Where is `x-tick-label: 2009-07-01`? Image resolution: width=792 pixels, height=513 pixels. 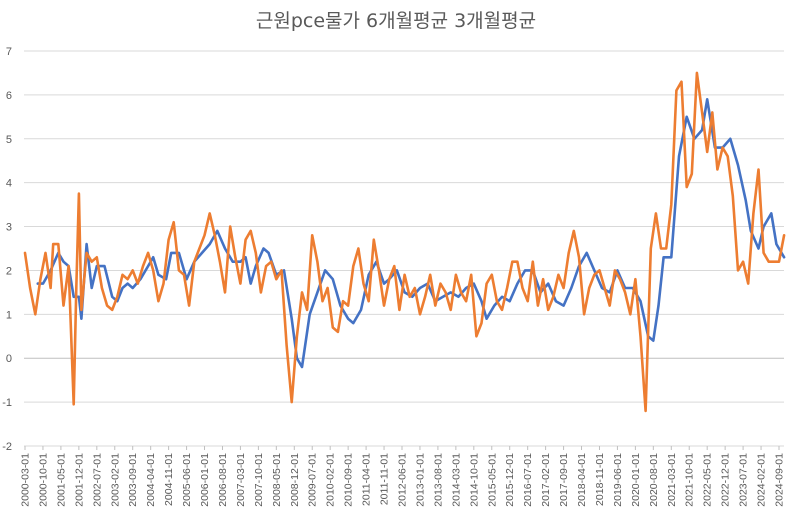 x-tick-label: 2009-07-01 is located at coordinates (313, 480).